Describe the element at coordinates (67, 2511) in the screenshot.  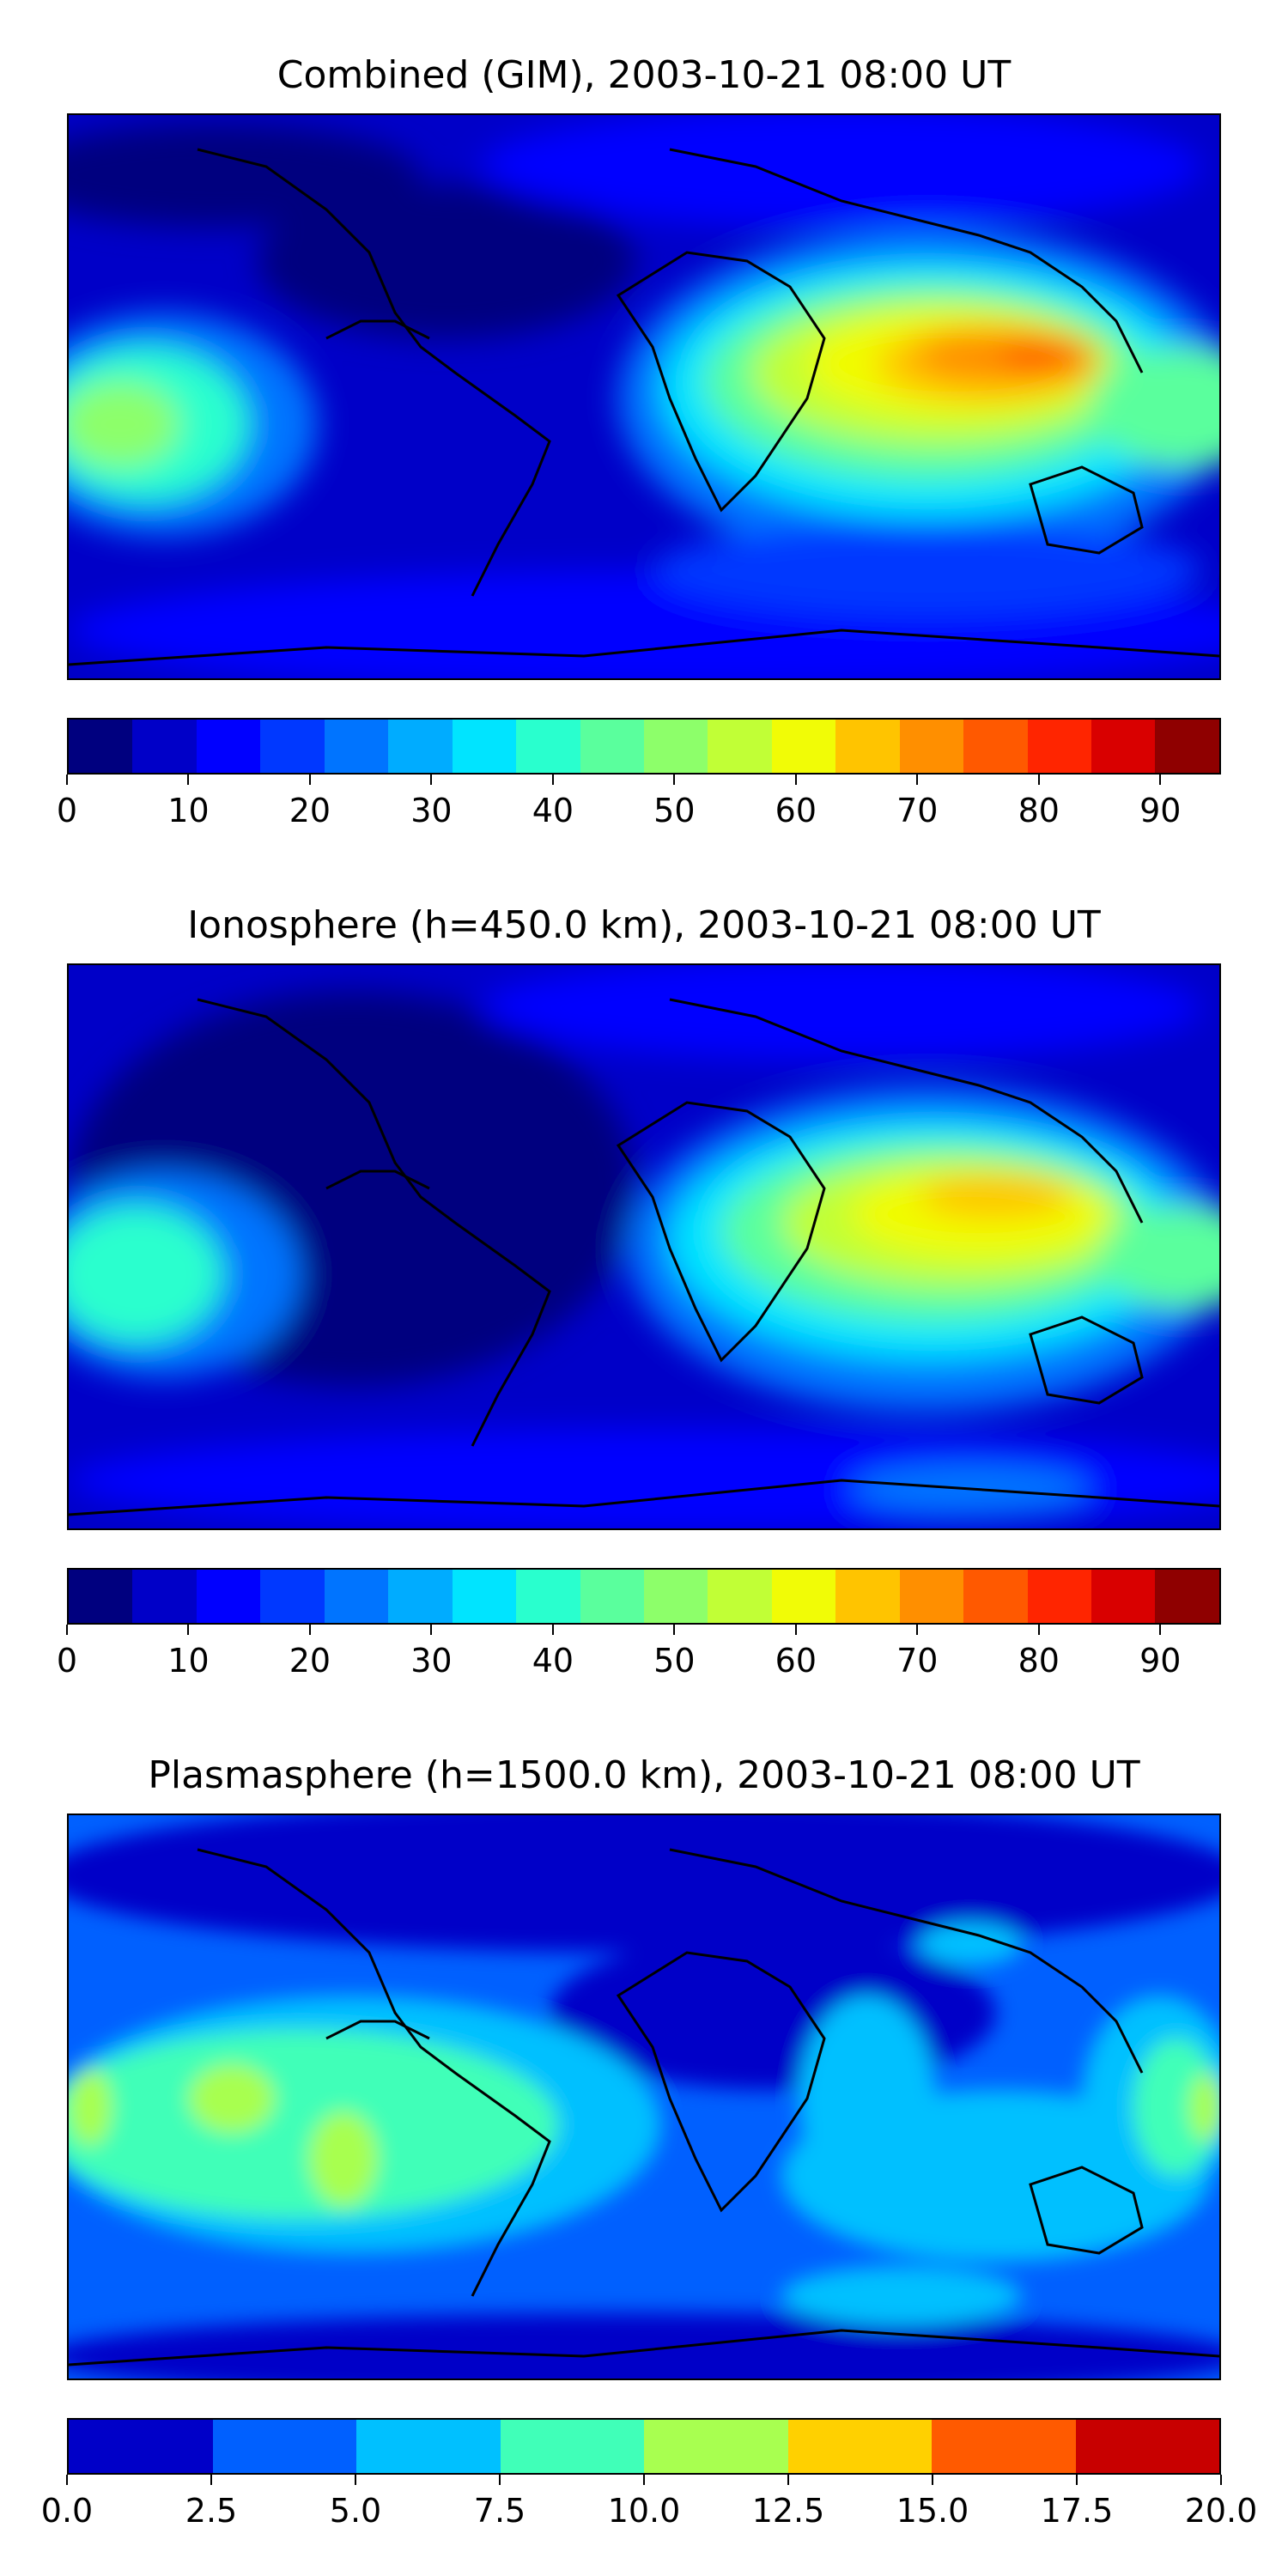
I see `colorbar-tick-label: 0.0` at that location.